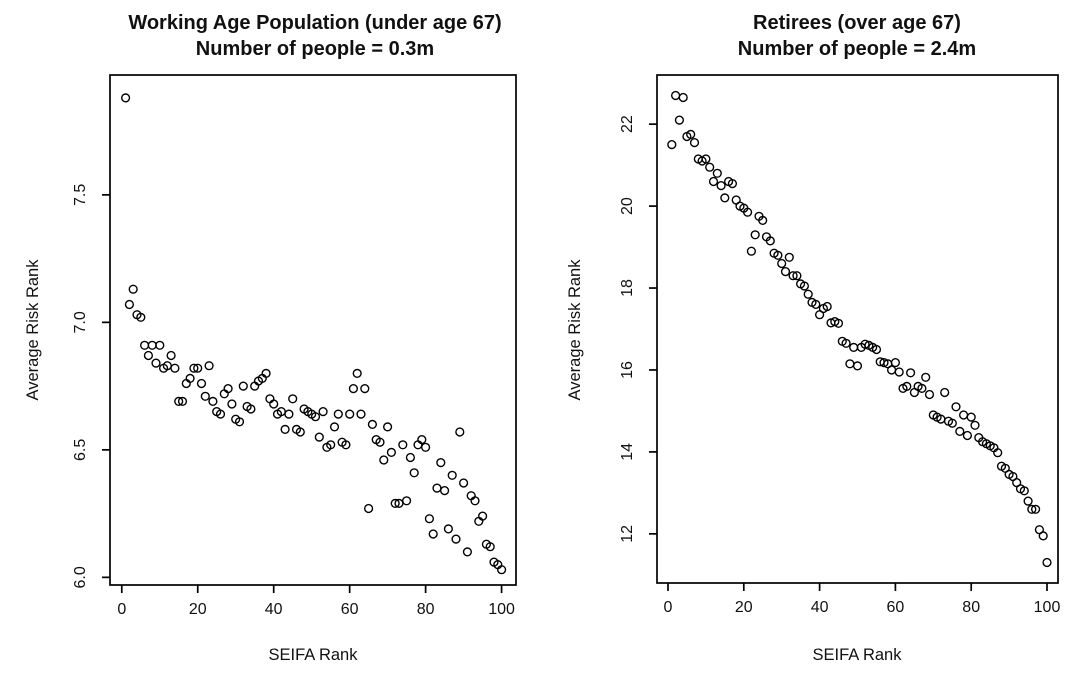  What do you see at coordinates (627, 124) in the screenshot?
I see `y-tick-label: 22` at bounding box center [627, 124].